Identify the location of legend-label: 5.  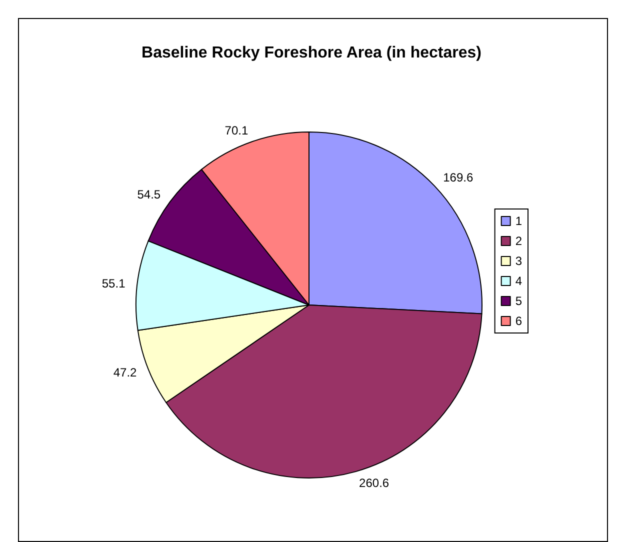
(518, 301).